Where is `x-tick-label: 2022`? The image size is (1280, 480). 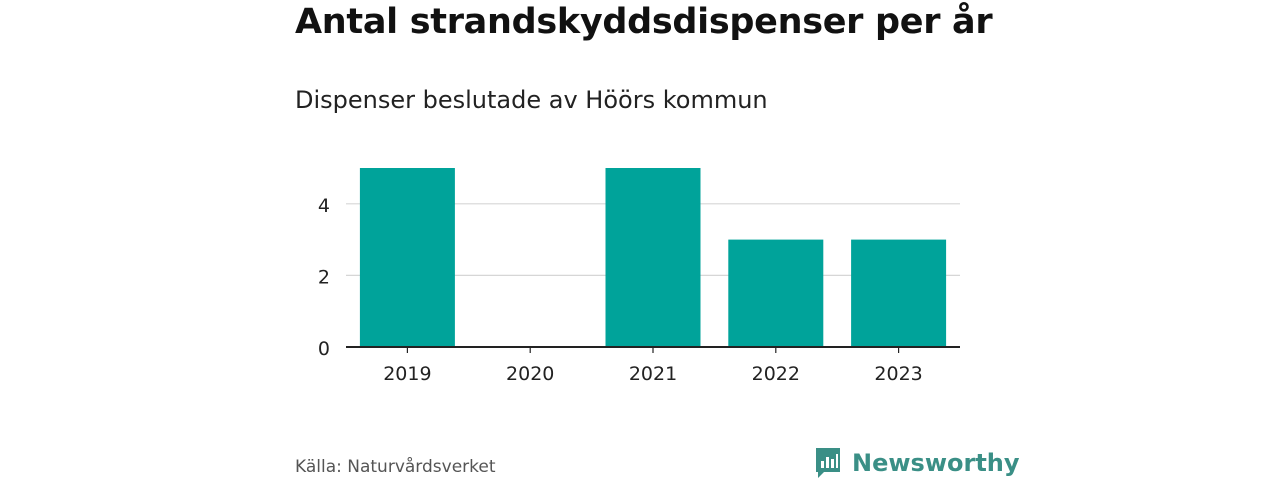
x-tick-label: 2022 is located at coordinates (776, 374).